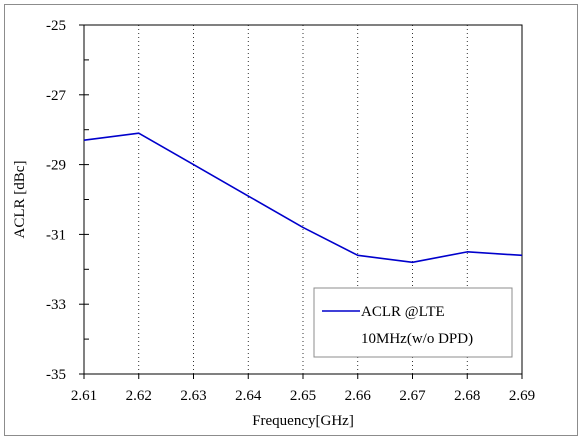  Describe the element at coordinates (358, 396) in the screenshot. I see `x-tick-label: 2.66` at that location.